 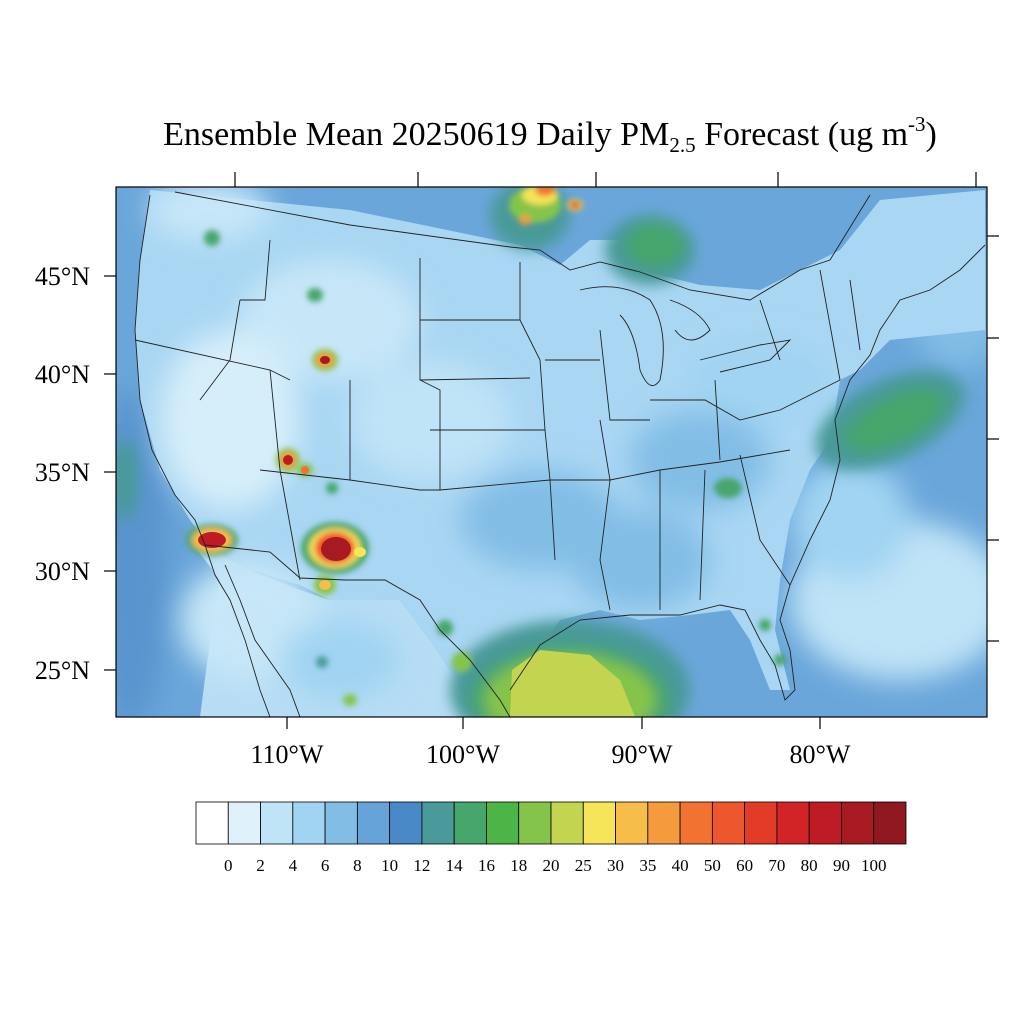 What do you see at coordinates (917, 124) in the screenshot?
I see `title-superscript: -3` at bounding box center [917, 124].